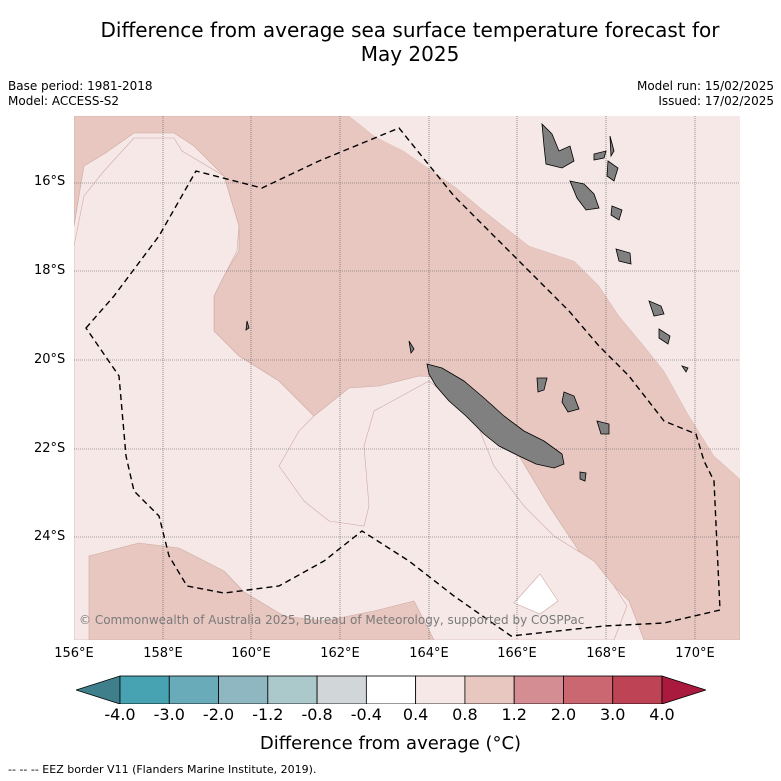 Image resolution: width=781 pixels, height=781 pixels. Describe the element at coordinates (50, 270) in the screenshot. I see `lat-label-18s: 18°S` at that location.